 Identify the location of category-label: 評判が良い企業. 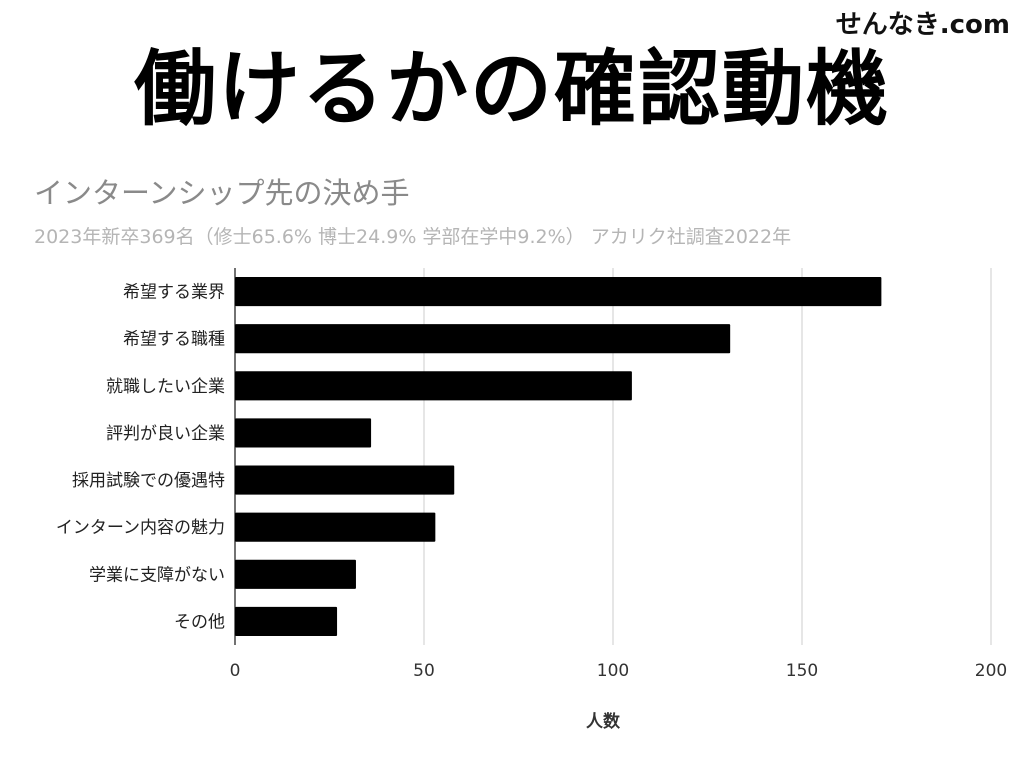
(165, 434).